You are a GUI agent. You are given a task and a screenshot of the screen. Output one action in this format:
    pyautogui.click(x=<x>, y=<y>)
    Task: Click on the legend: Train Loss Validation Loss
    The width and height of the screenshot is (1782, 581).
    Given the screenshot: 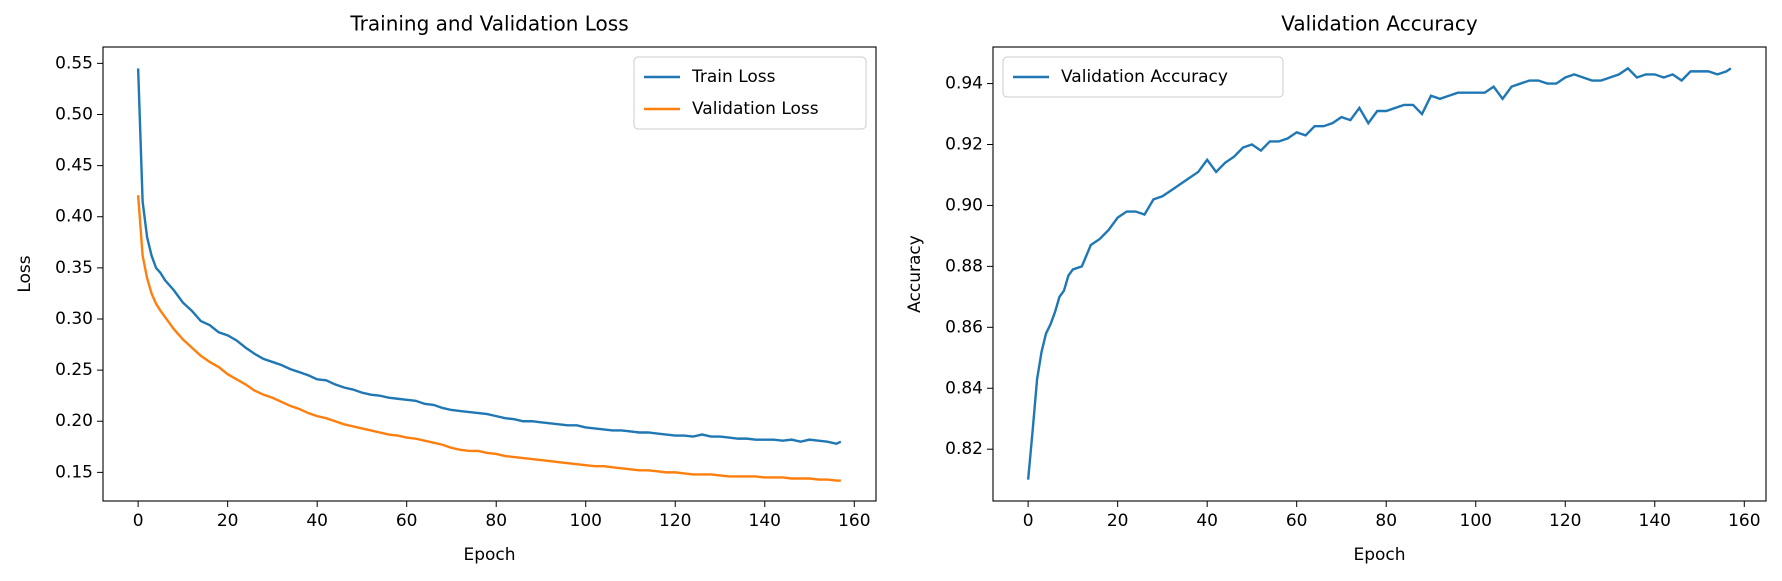 What is the action you would take?
    pyautogui.click(x=750, y=93)
    